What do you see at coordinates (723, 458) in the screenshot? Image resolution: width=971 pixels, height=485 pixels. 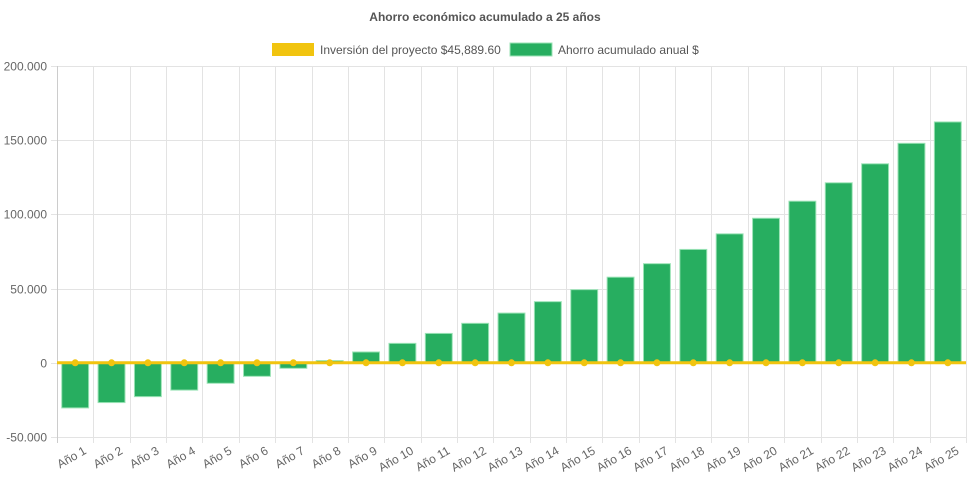 I see `x-tick-label: Año 19` at bounding box center [723, 458].